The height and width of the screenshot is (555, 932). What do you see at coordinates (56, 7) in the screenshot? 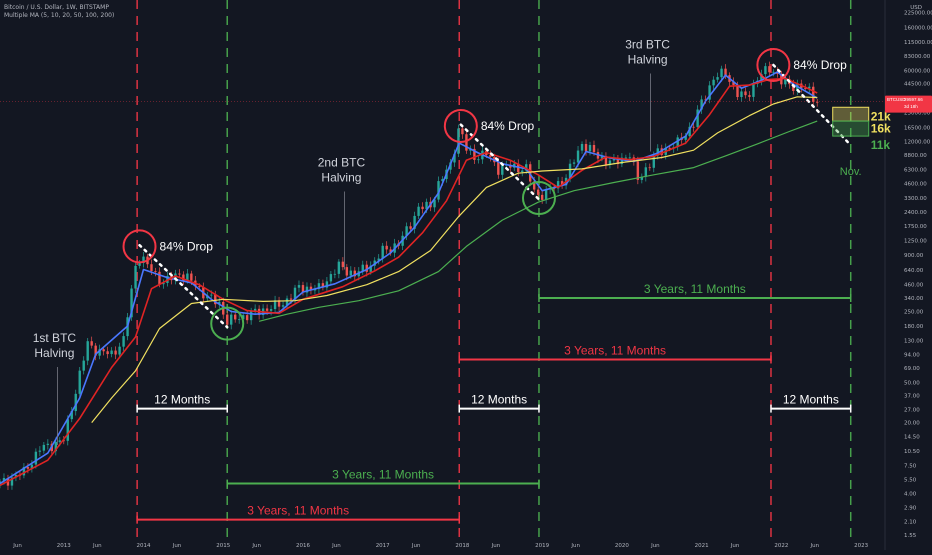
I see `chart-title: Bitcoin / U.S. Dollar, 1W, BITSTAMP` at bounding box center [56, 7].